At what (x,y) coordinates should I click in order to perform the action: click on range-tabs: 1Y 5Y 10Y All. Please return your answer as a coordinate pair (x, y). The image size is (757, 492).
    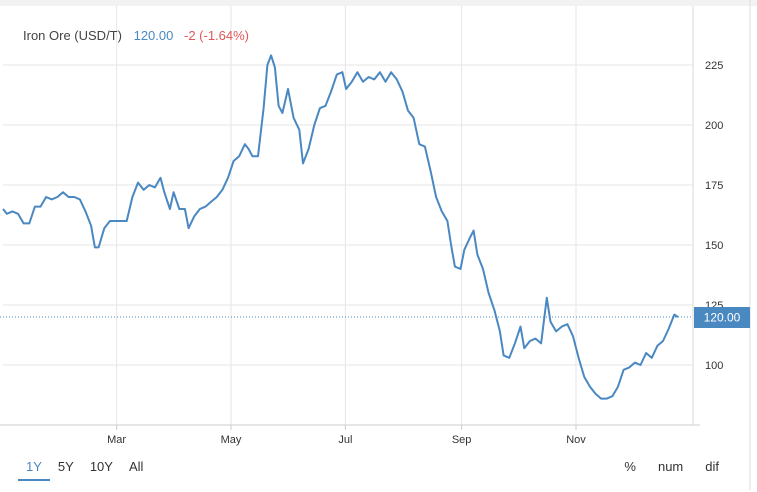
    Looking at the image, I should click on (84, 470).